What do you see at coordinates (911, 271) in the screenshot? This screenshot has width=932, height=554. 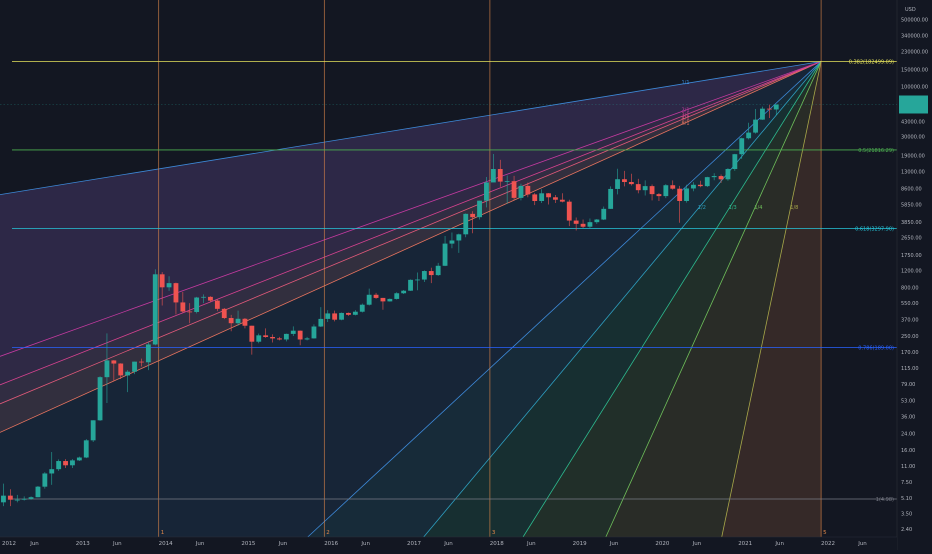 I see `price-tick-label: 1200.00` at bounding box center [911, 271].